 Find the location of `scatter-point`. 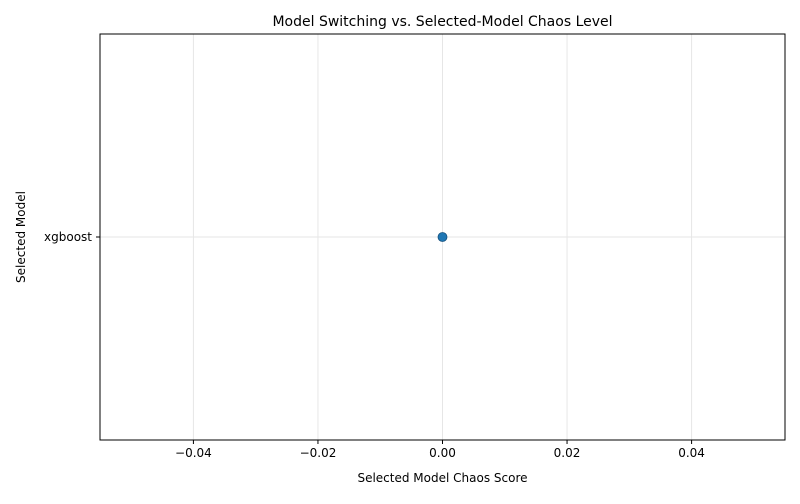

scatter-point is located at coordinates (442, 237).